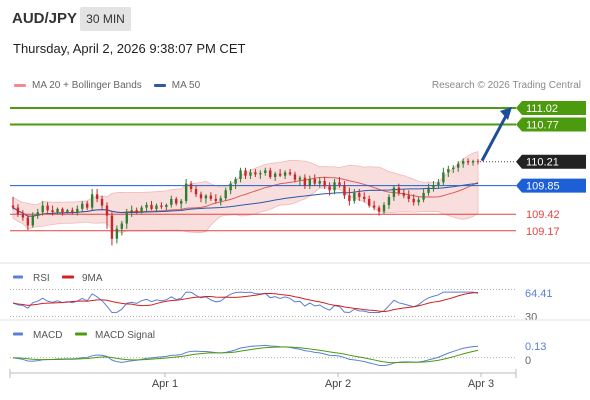  Describe the element at coordinates (539, 294) in the screenshot. I see `rsi-value-label: 64.41` at that location.